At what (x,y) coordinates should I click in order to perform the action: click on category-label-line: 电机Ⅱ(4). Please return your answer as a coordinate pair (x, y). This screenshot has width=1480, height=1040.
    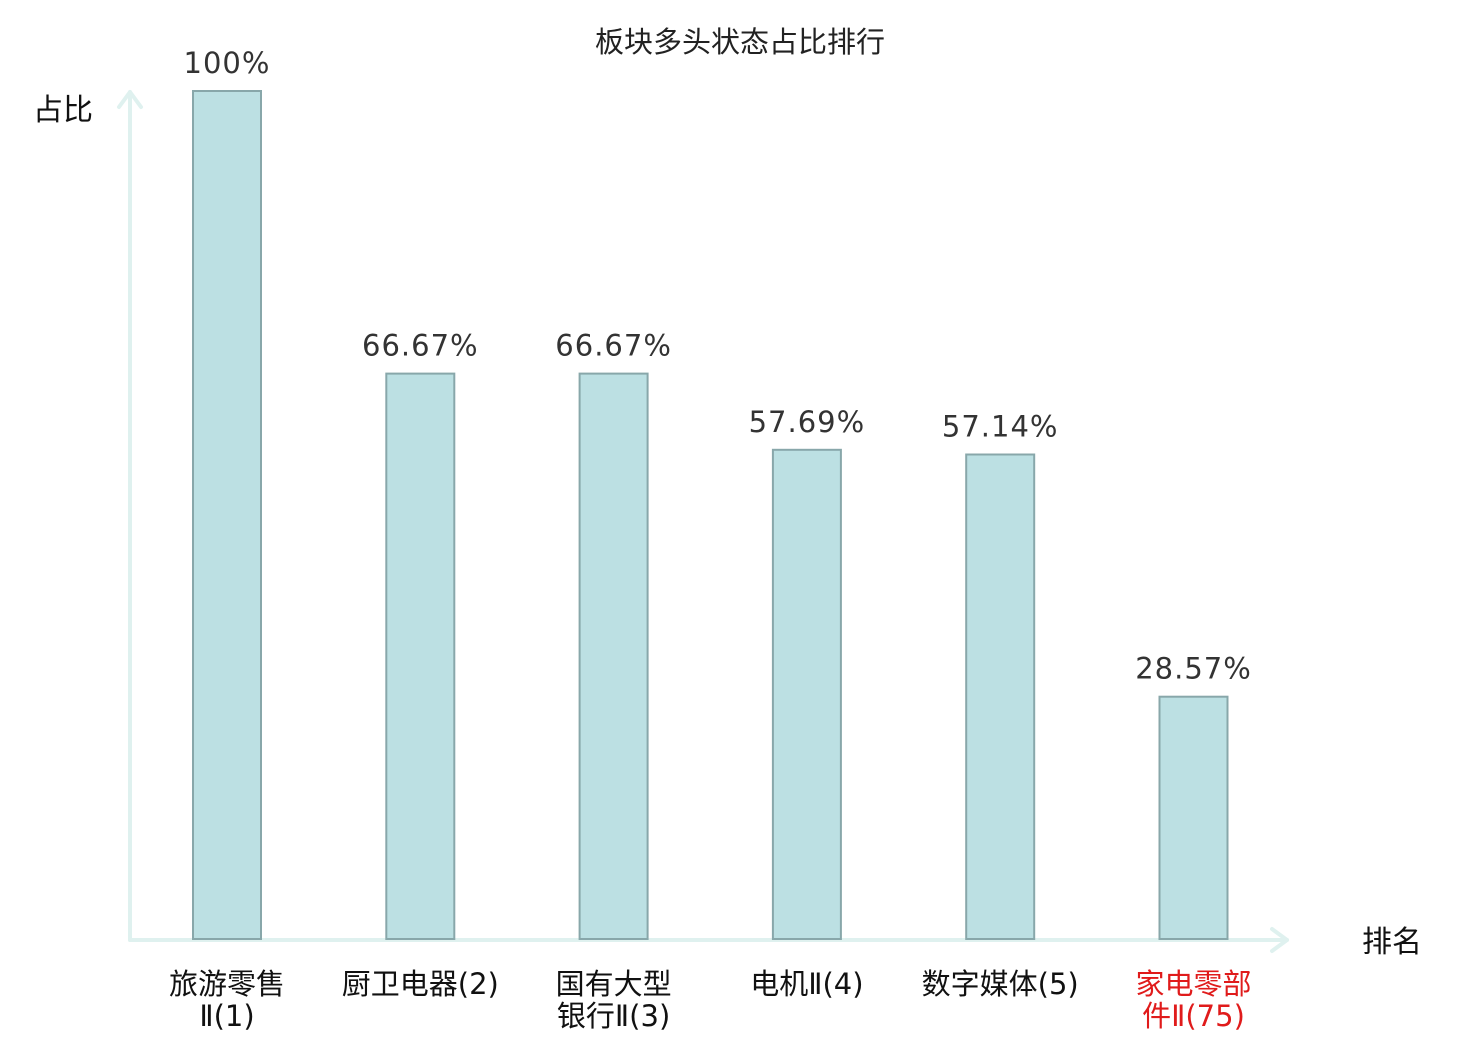
    Looking at the image, I should click on (806, 984).